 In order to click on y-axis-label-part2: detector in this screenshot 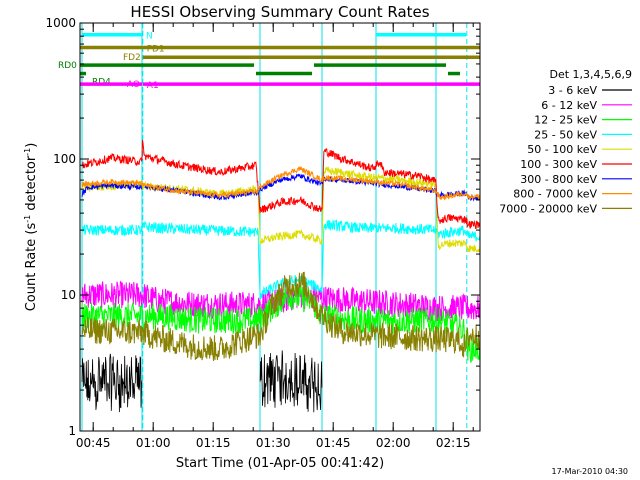, I will do `click(31, 185)`.